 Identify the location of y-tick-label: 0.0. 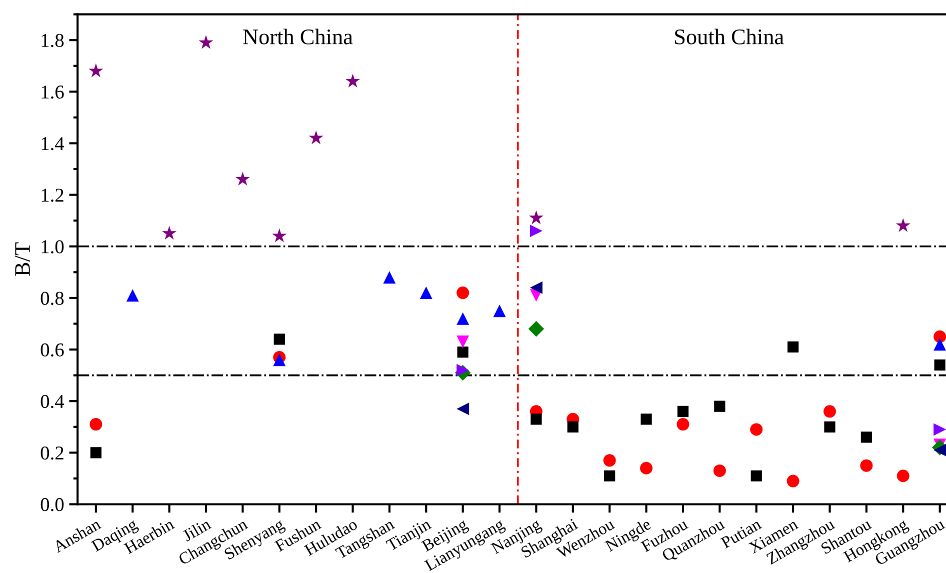
(52, 505).